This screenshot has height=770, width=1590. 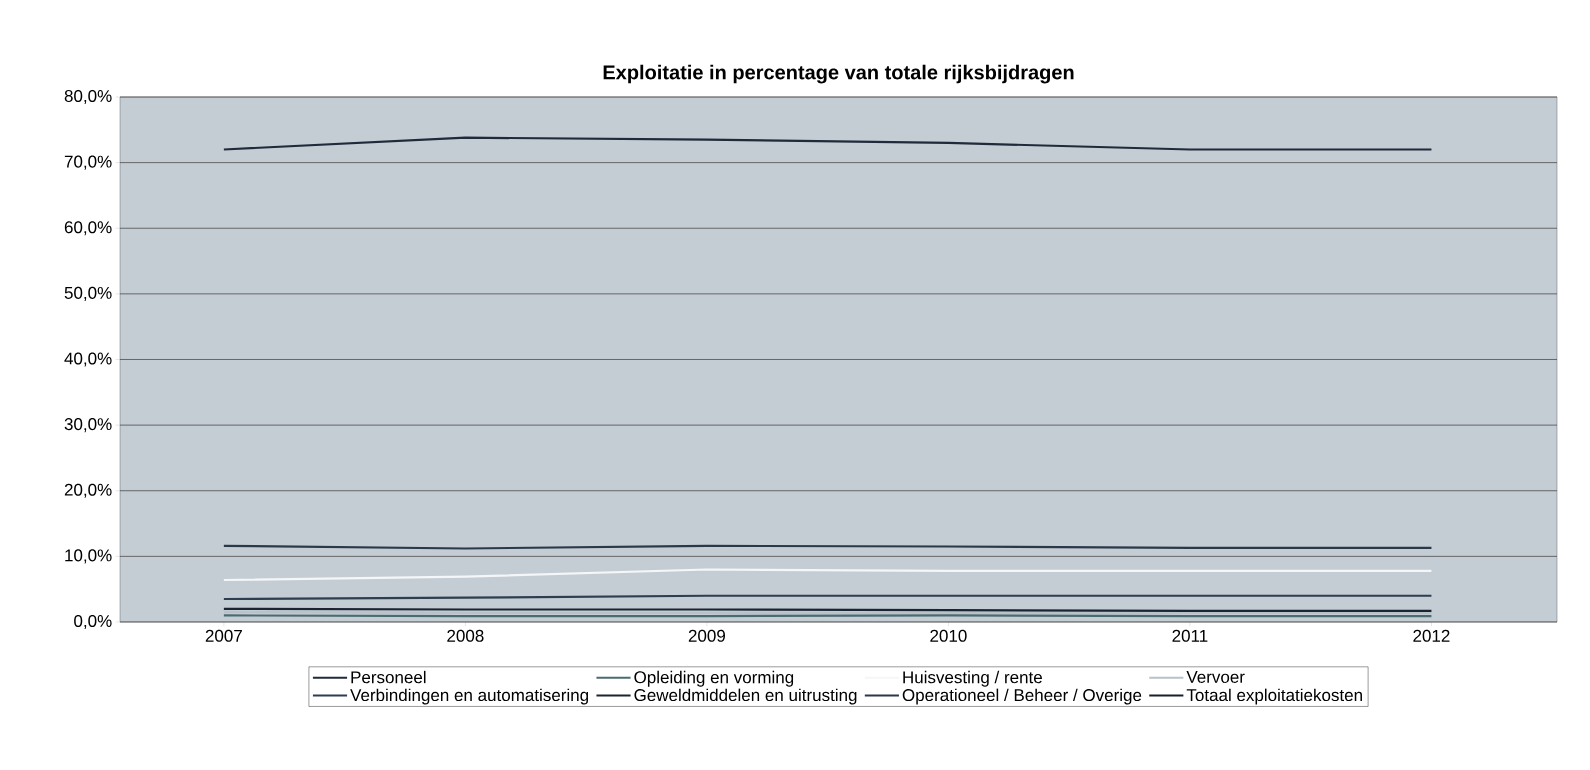 I want to click on legend-label: Totaal exploitatiekosten, so click(x=1274, y=696).